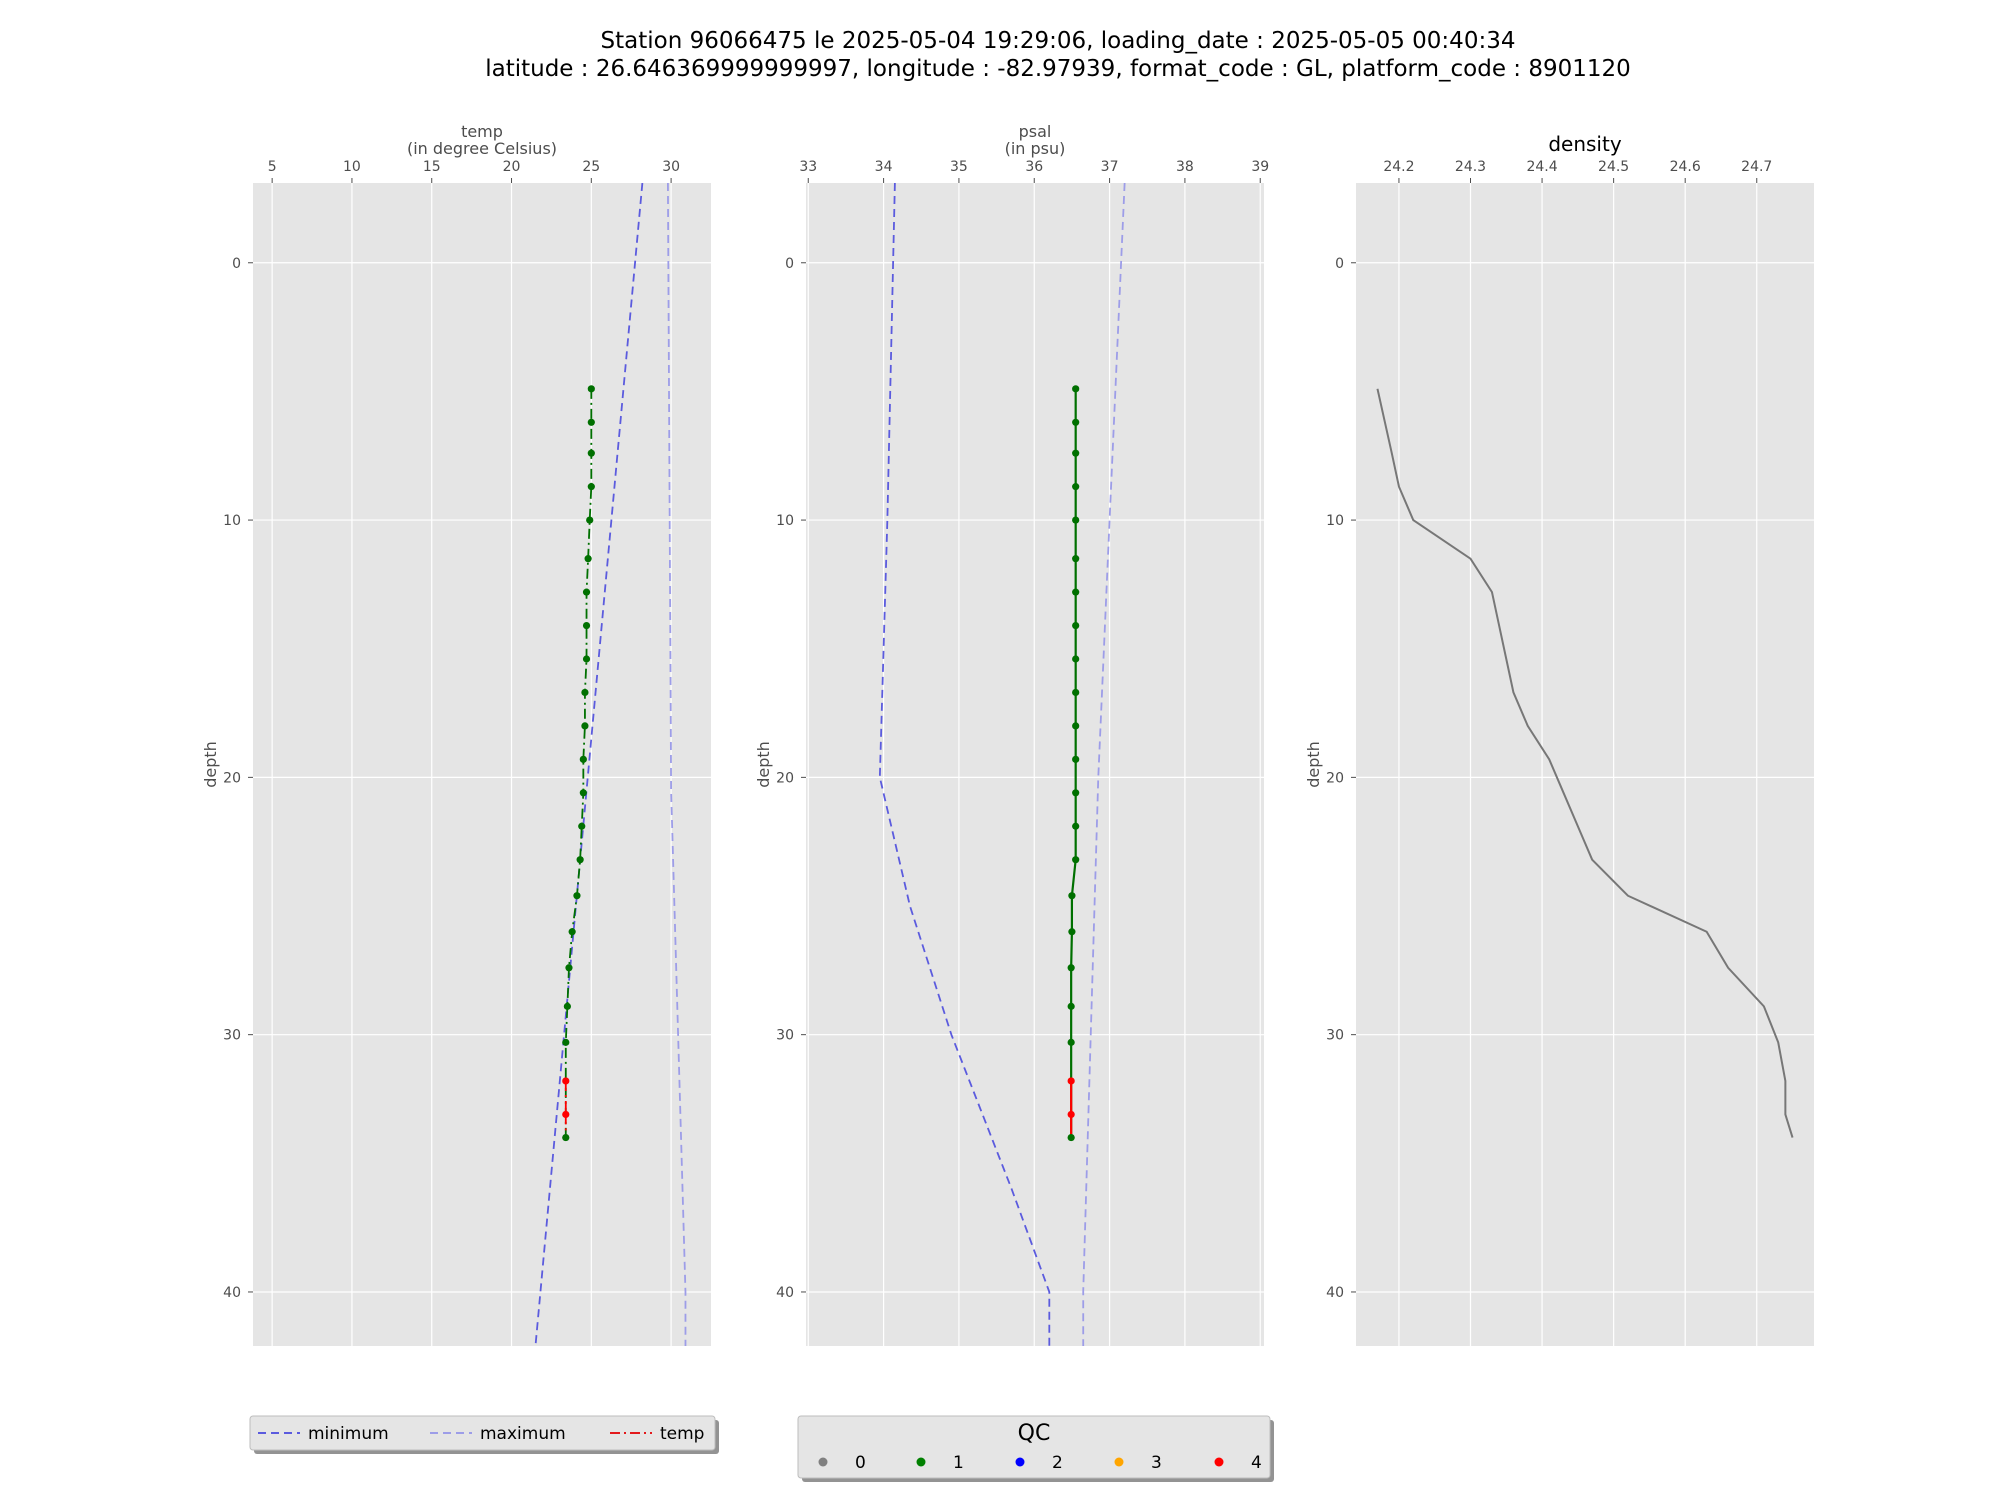  I want to click on density-x-tick-label: 24.2, so click(1398, 167).